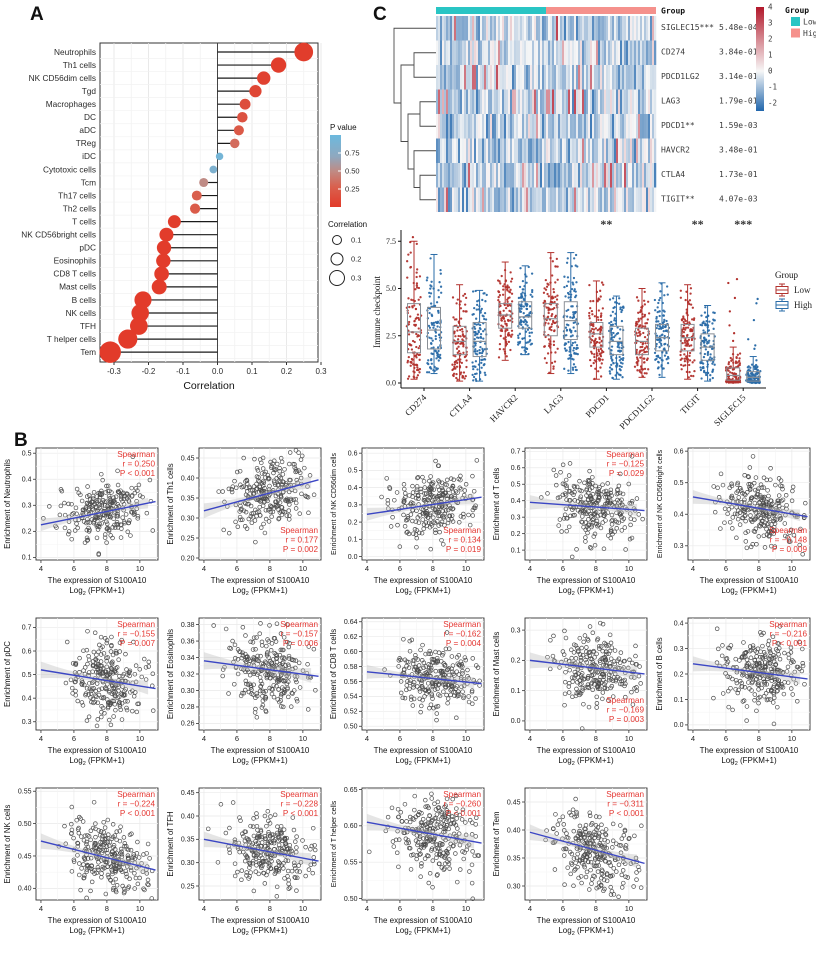 The image size is (816, 954). Describe the element at coordinates (460, 405) in the screenshot. I see `category-label: CTLA4` at that location.